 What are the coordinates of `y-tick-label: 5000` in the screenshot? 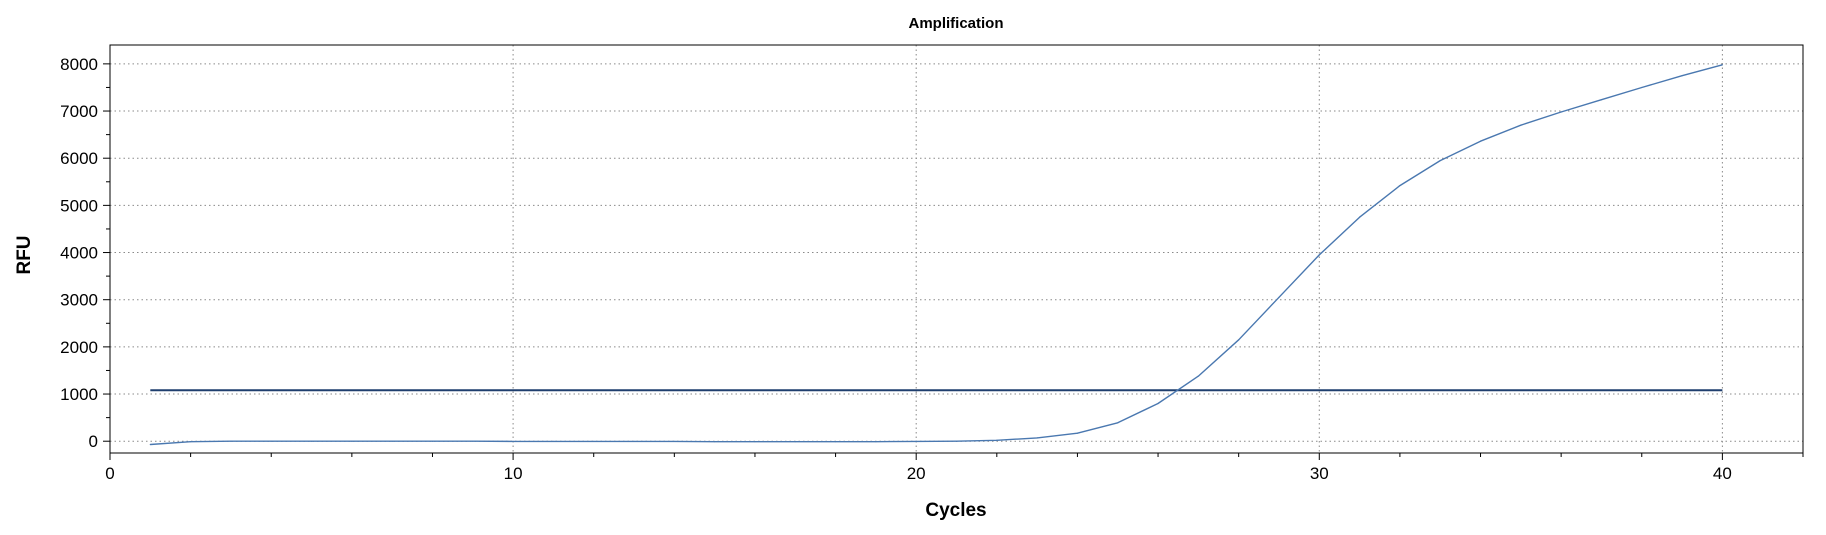 It's located at (79, 205).